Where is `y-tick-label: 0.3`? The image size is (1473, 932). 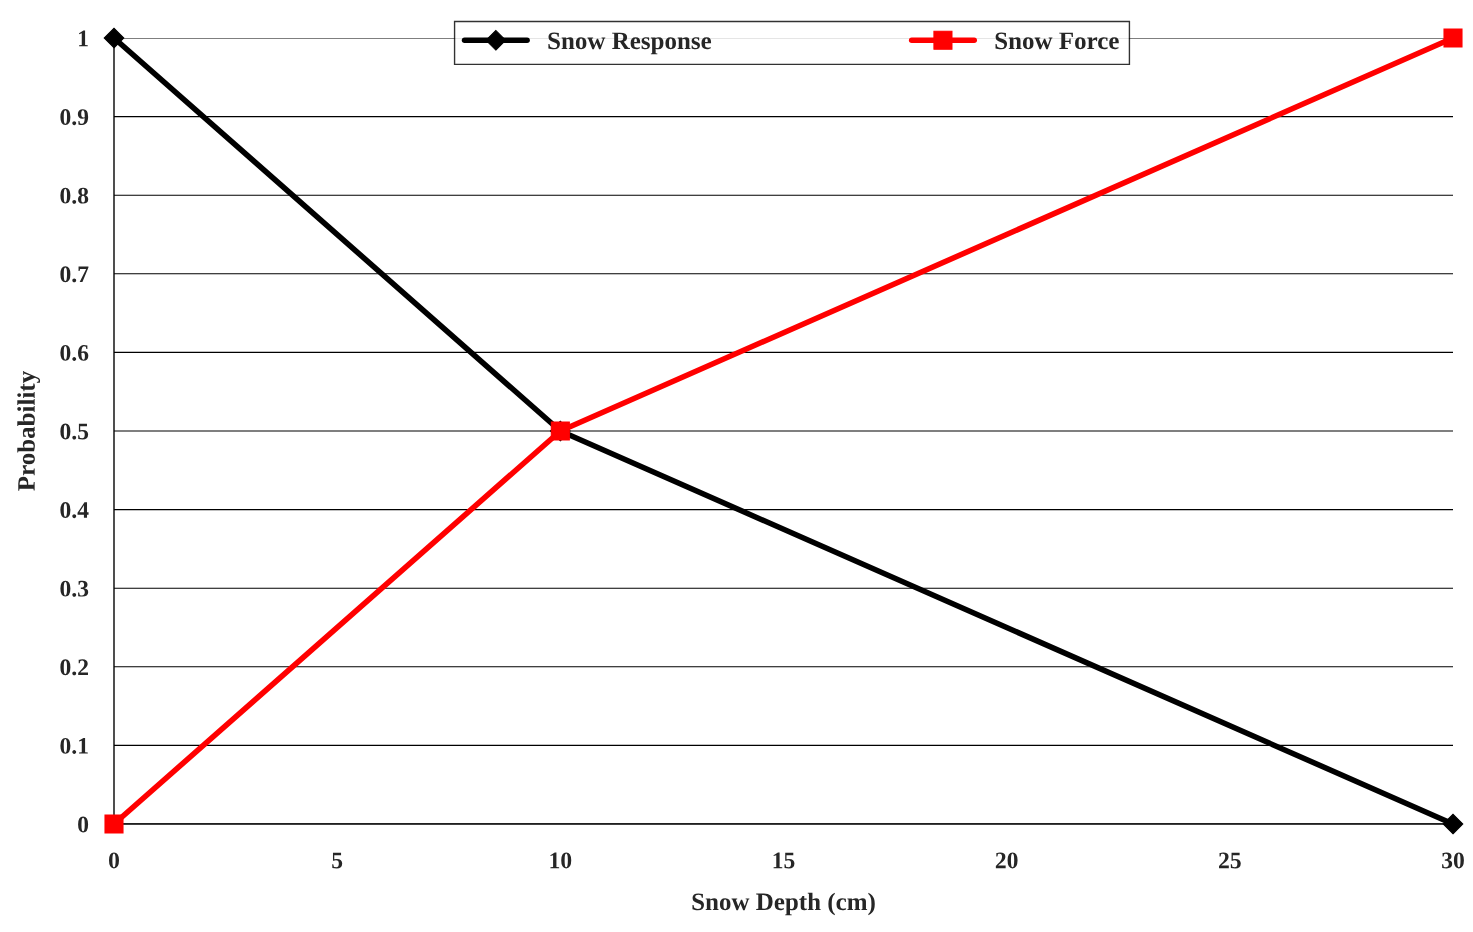
y-tick-label: 0.3 is located at coordinates (74, 588).